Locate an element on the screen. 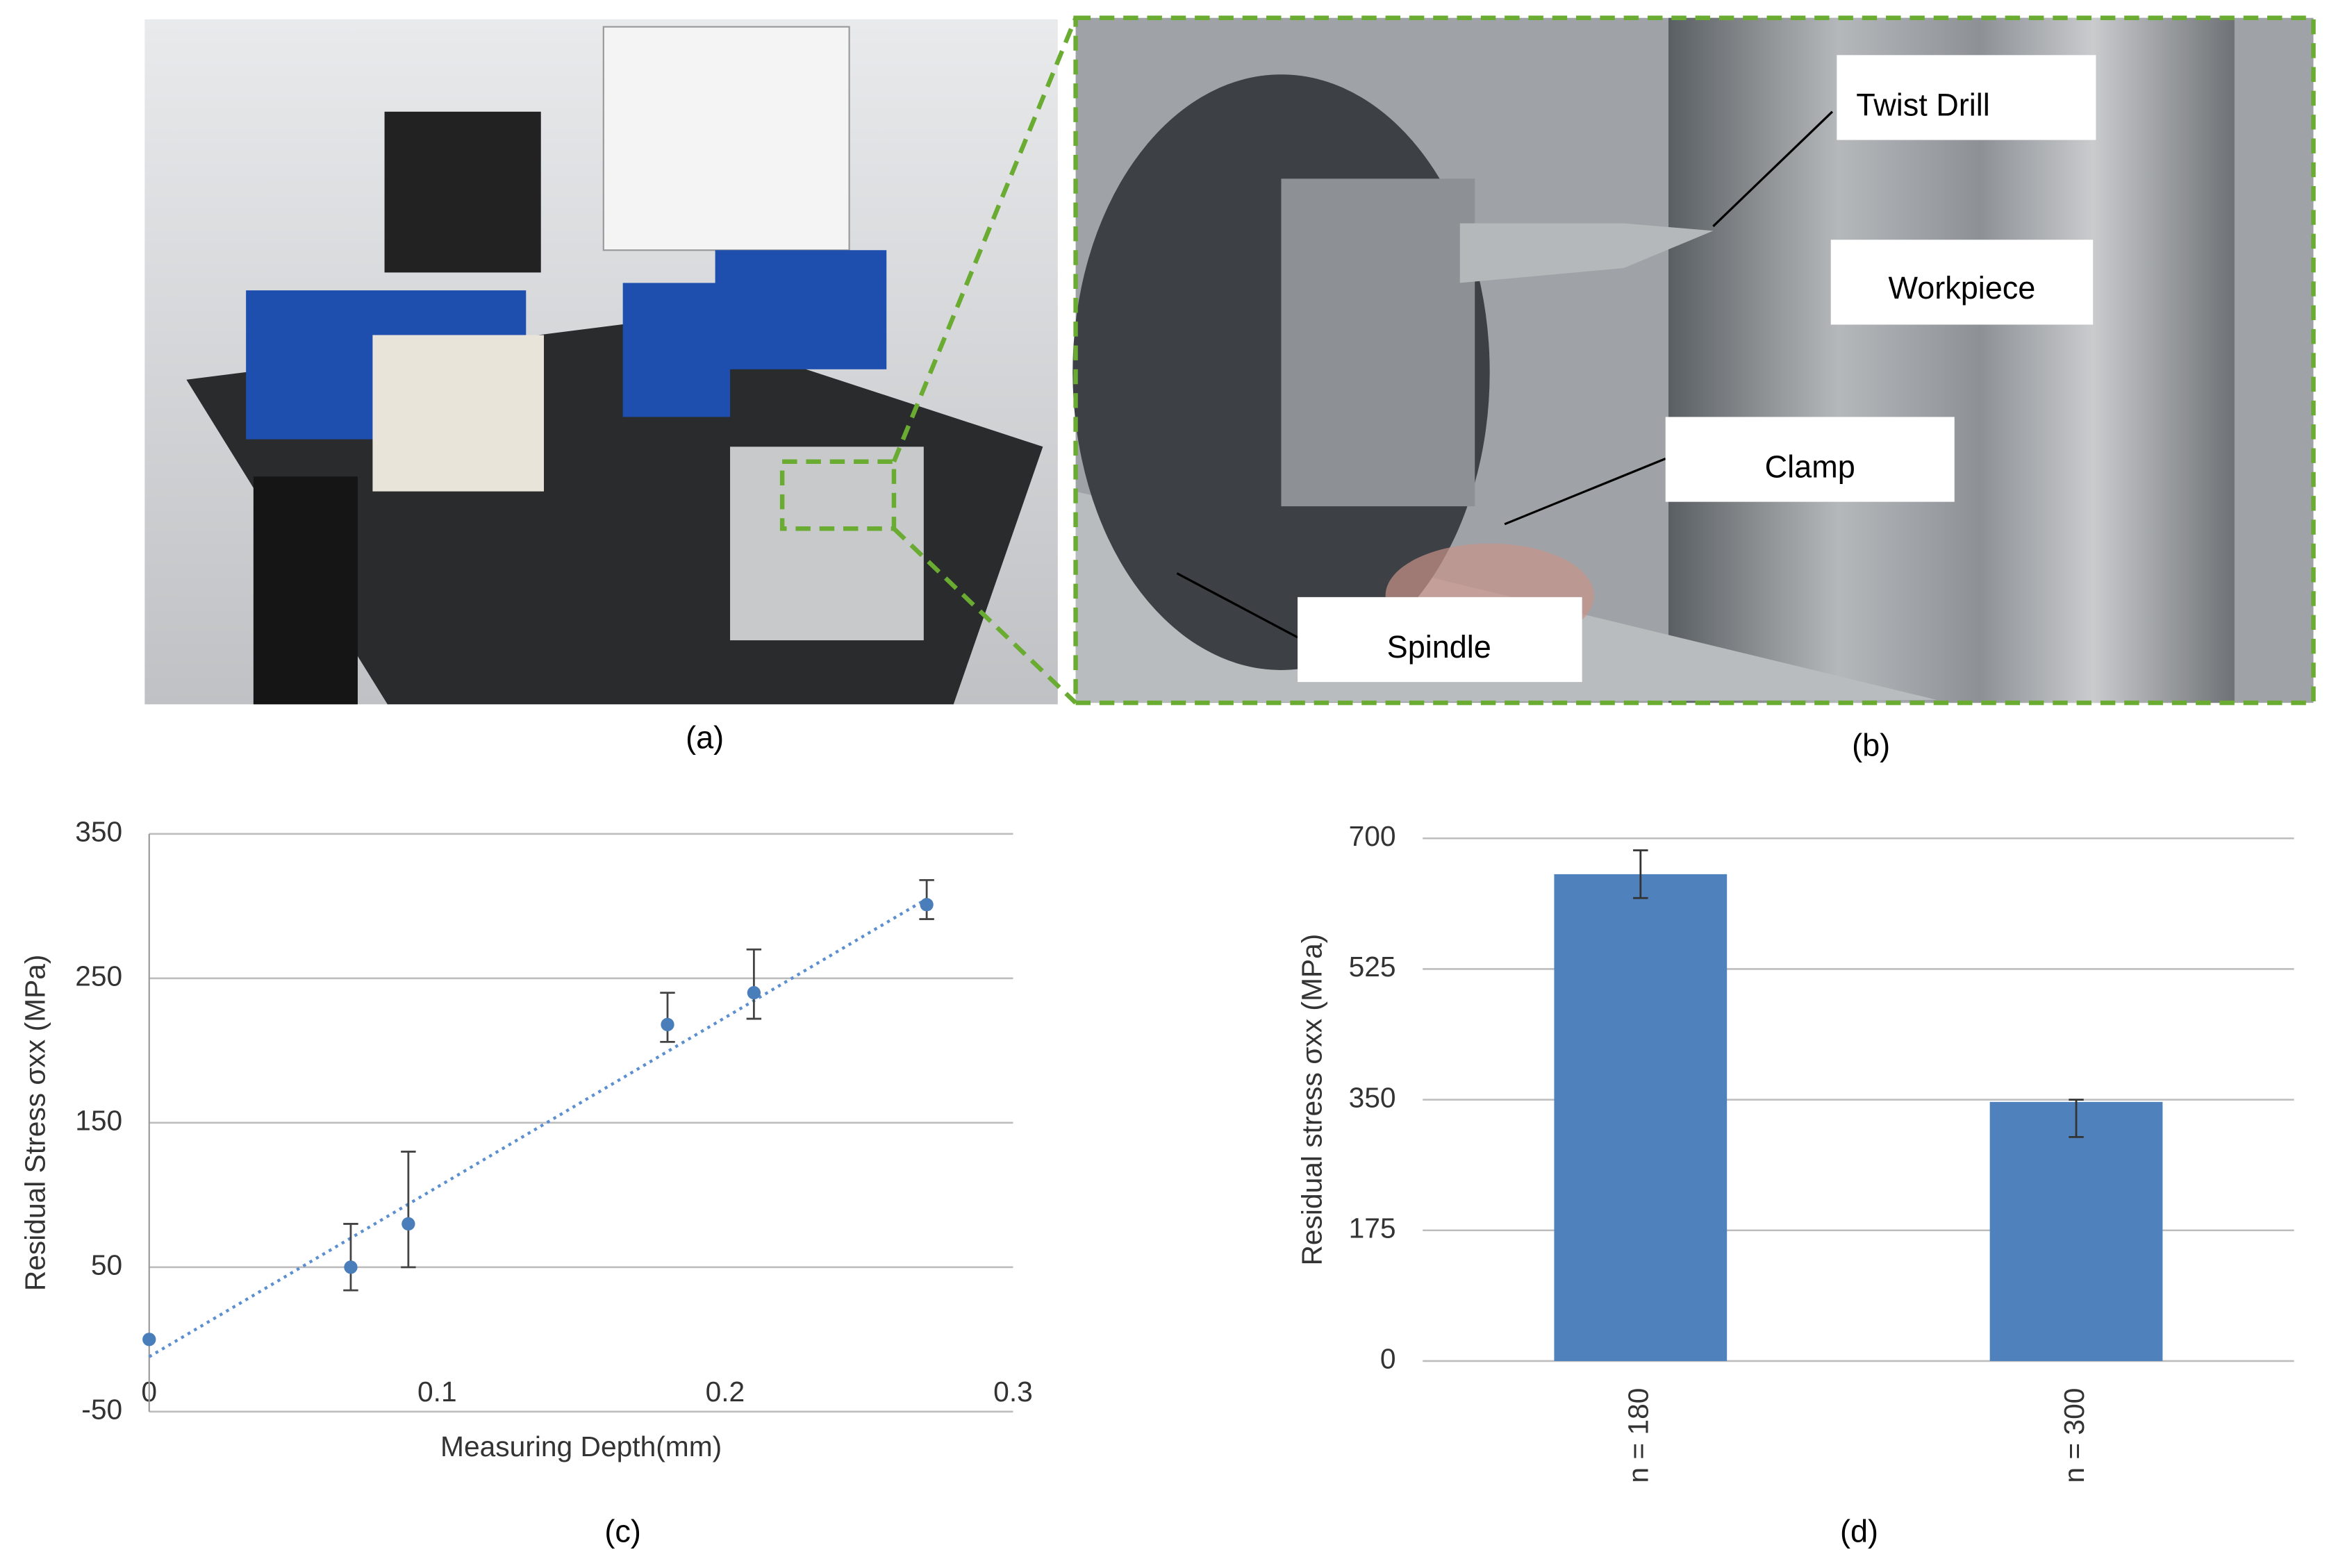  photo-label: Spindle is located at coordinates (1439, 647).